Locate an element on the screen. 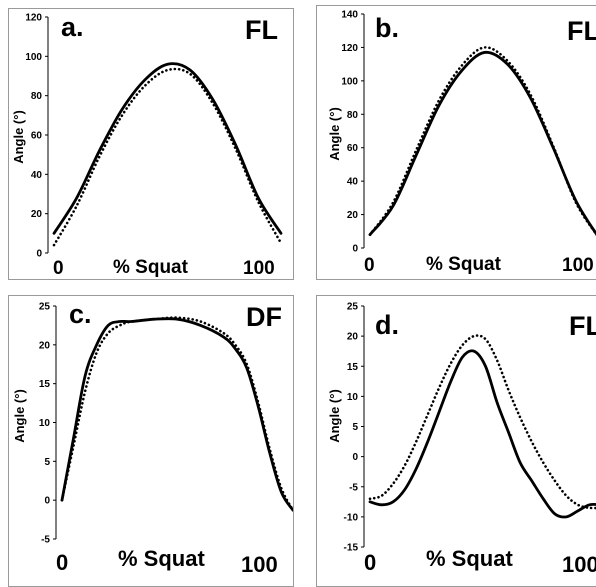 Image resolution: width=596 pixels, height=587 pixels. panel-letter: d. is located at coordinates (387, 325).